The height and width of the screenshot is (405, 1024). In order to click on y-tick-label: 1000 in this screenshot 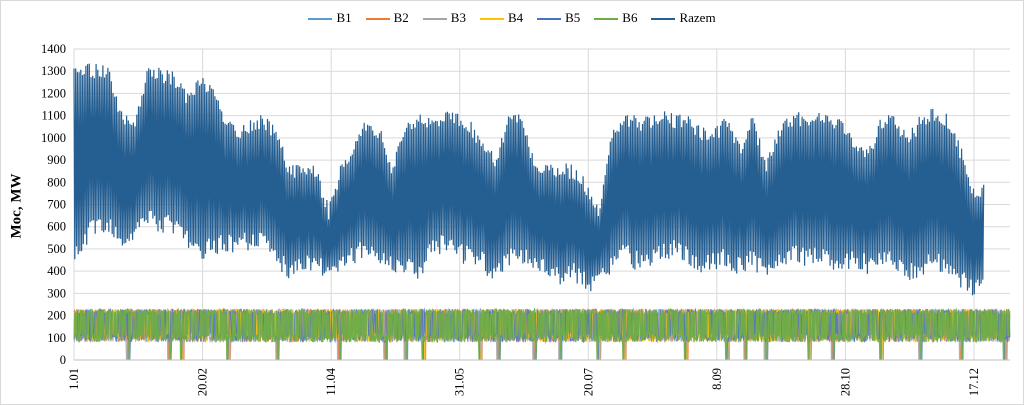, I will do `click(53, 138)`.